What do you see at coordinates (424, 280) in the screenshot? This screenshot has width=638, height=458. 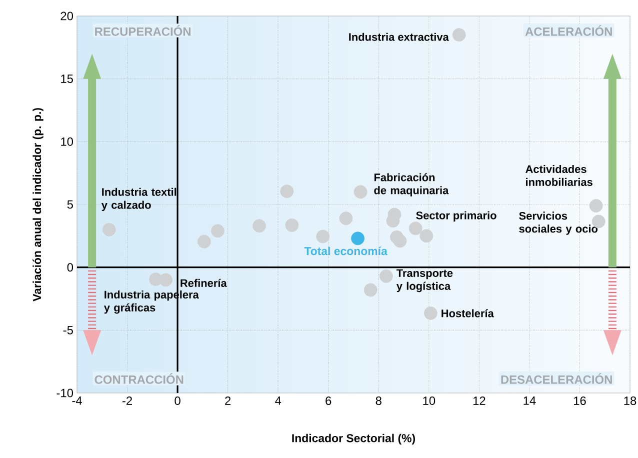 I see `annotation: Transporte y logística` at bounding box center [424, 280].